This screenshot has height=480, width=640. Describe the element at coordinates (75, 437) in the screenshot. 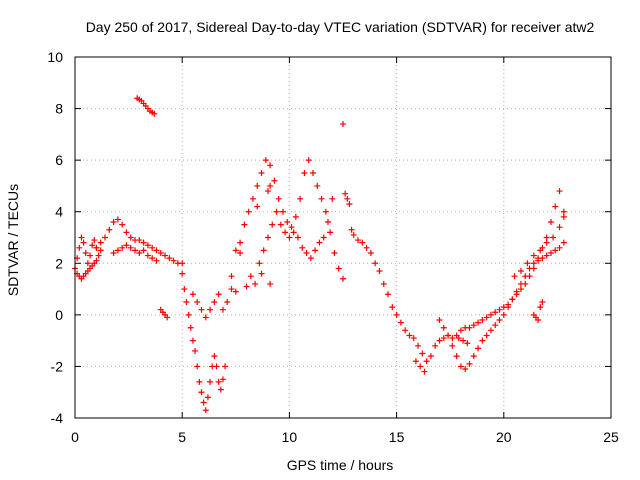

I see `x-tick-label: 0` at that location.